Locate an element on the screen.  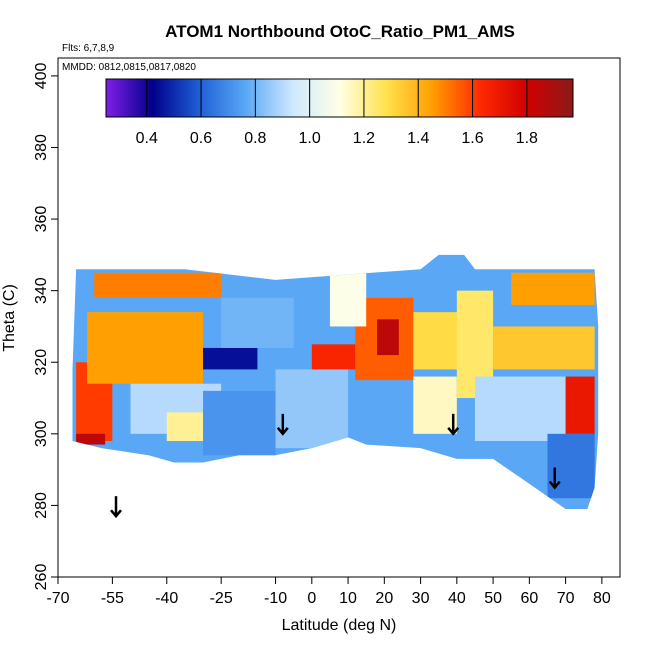
colorbar-tick-label: 1.2 is located at coordinates (364, 138).